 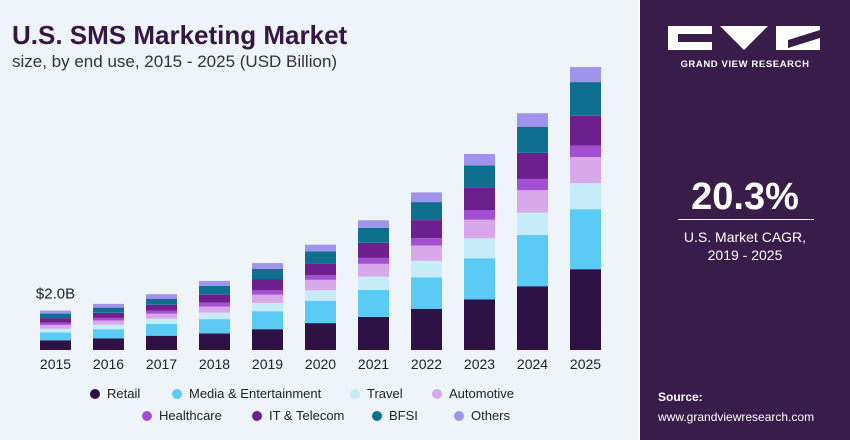 I want to click on source-title: Source:, so click(x=680, y=397).